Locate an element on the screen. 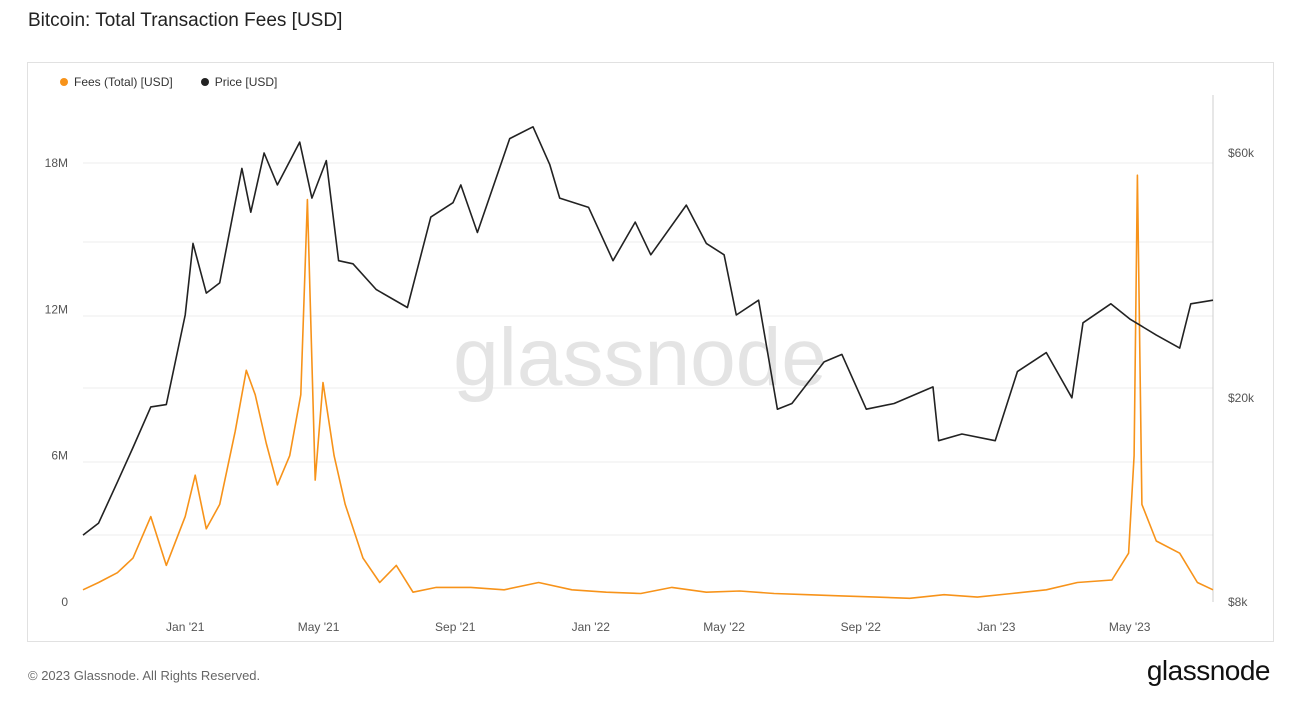 Image resolution: width=1292 pixels, height=711 pixels. y-right-tick-label: $20k is located at coordinates (1241, 398).